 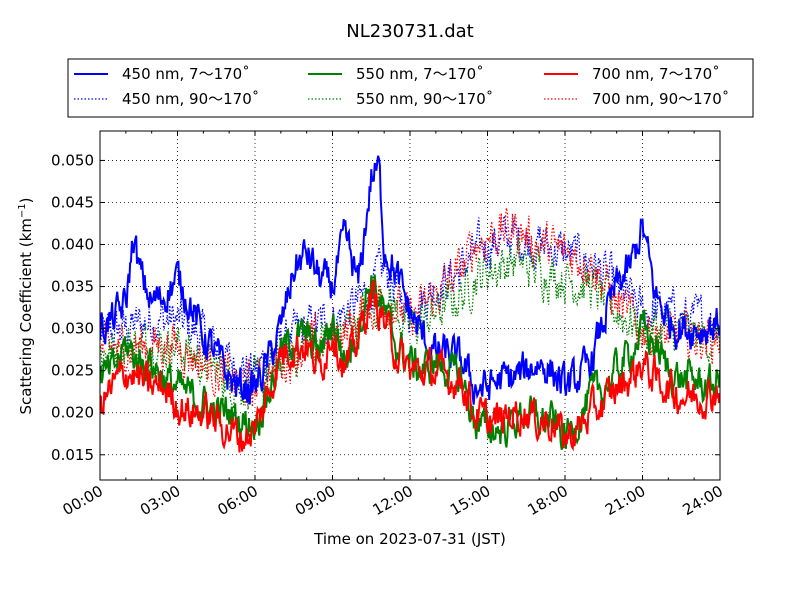 I want to click on y-tick-label: 0.040, so click(x=72, y=245).